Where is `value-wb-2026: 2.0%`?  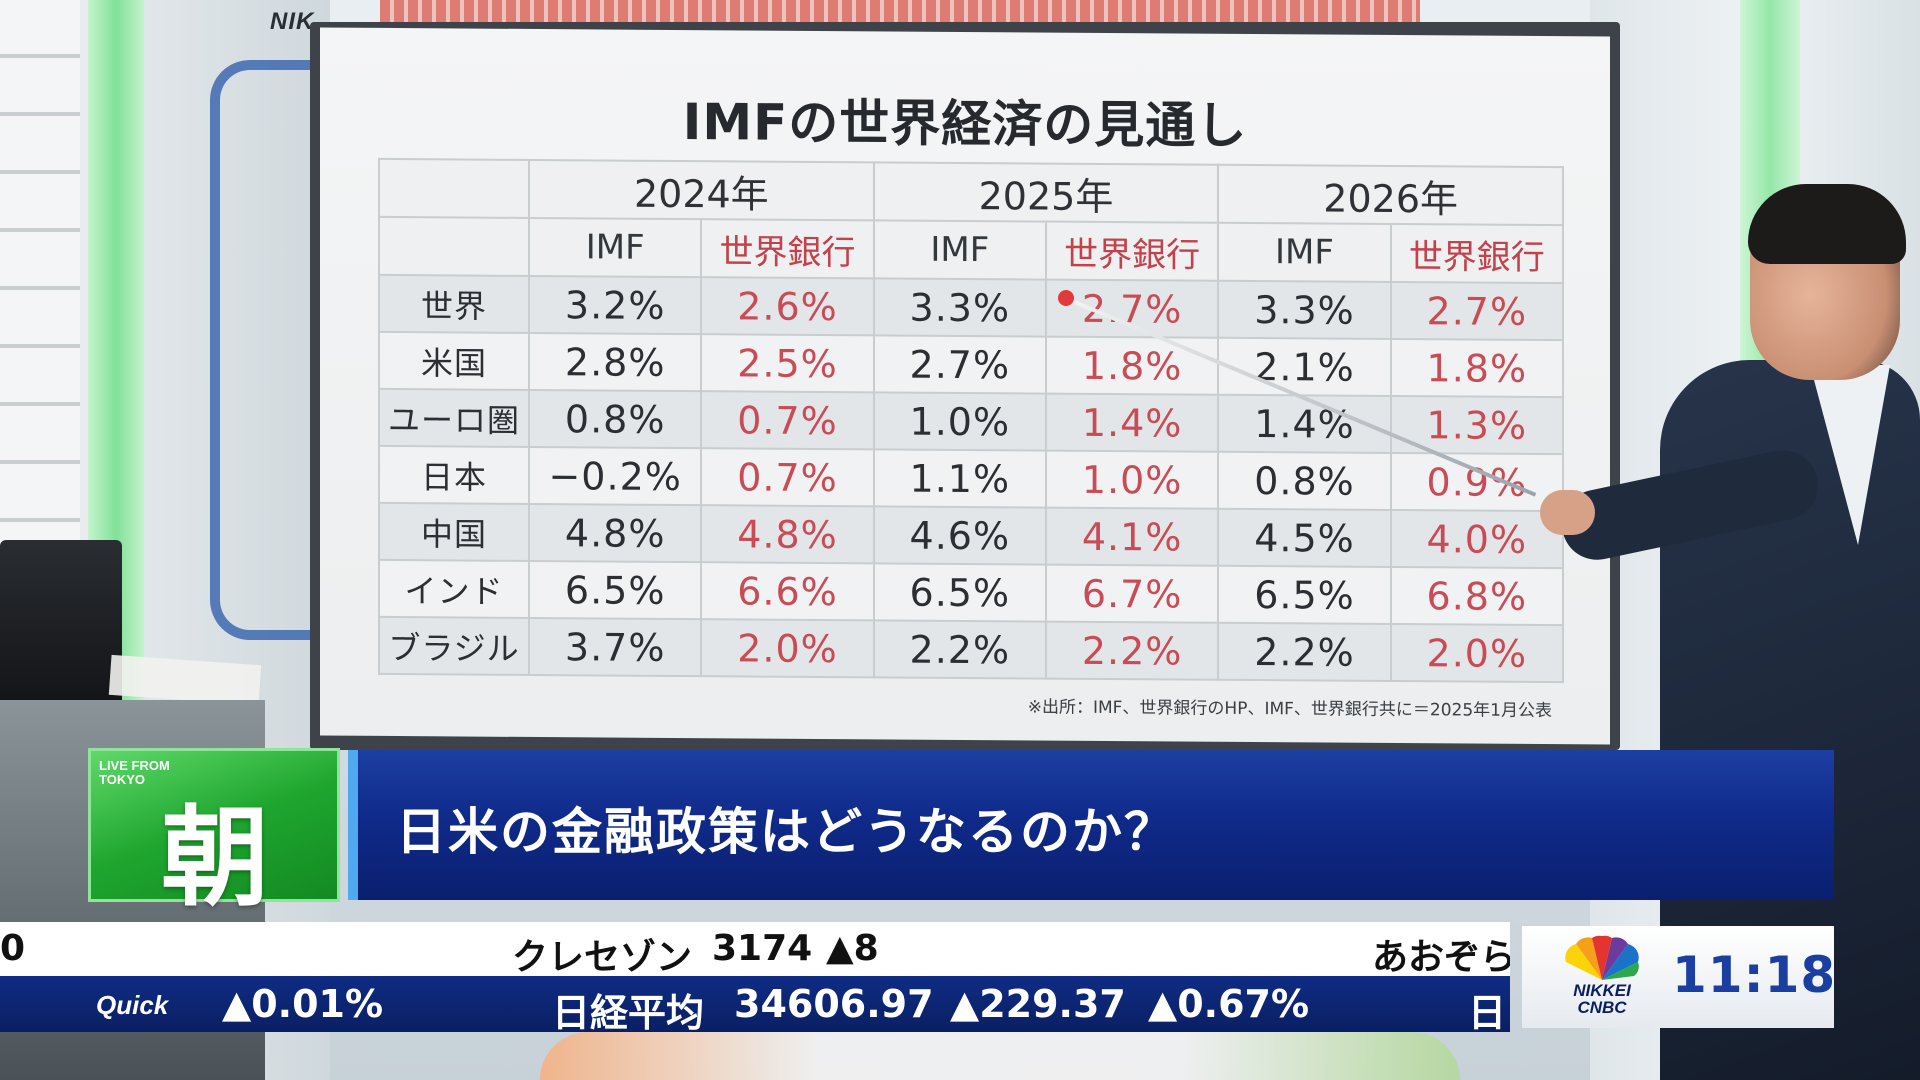
value-wb-2026: 2.0% is located at coordinates (1476, 653).